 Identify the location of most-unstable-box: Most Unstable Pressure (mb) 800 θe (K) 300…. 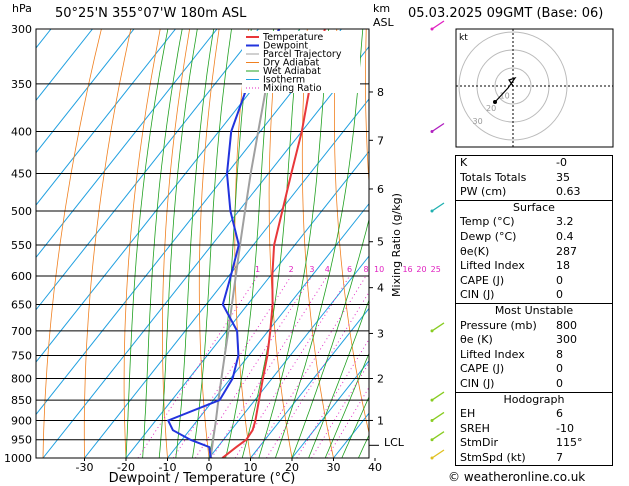
(534, 348).